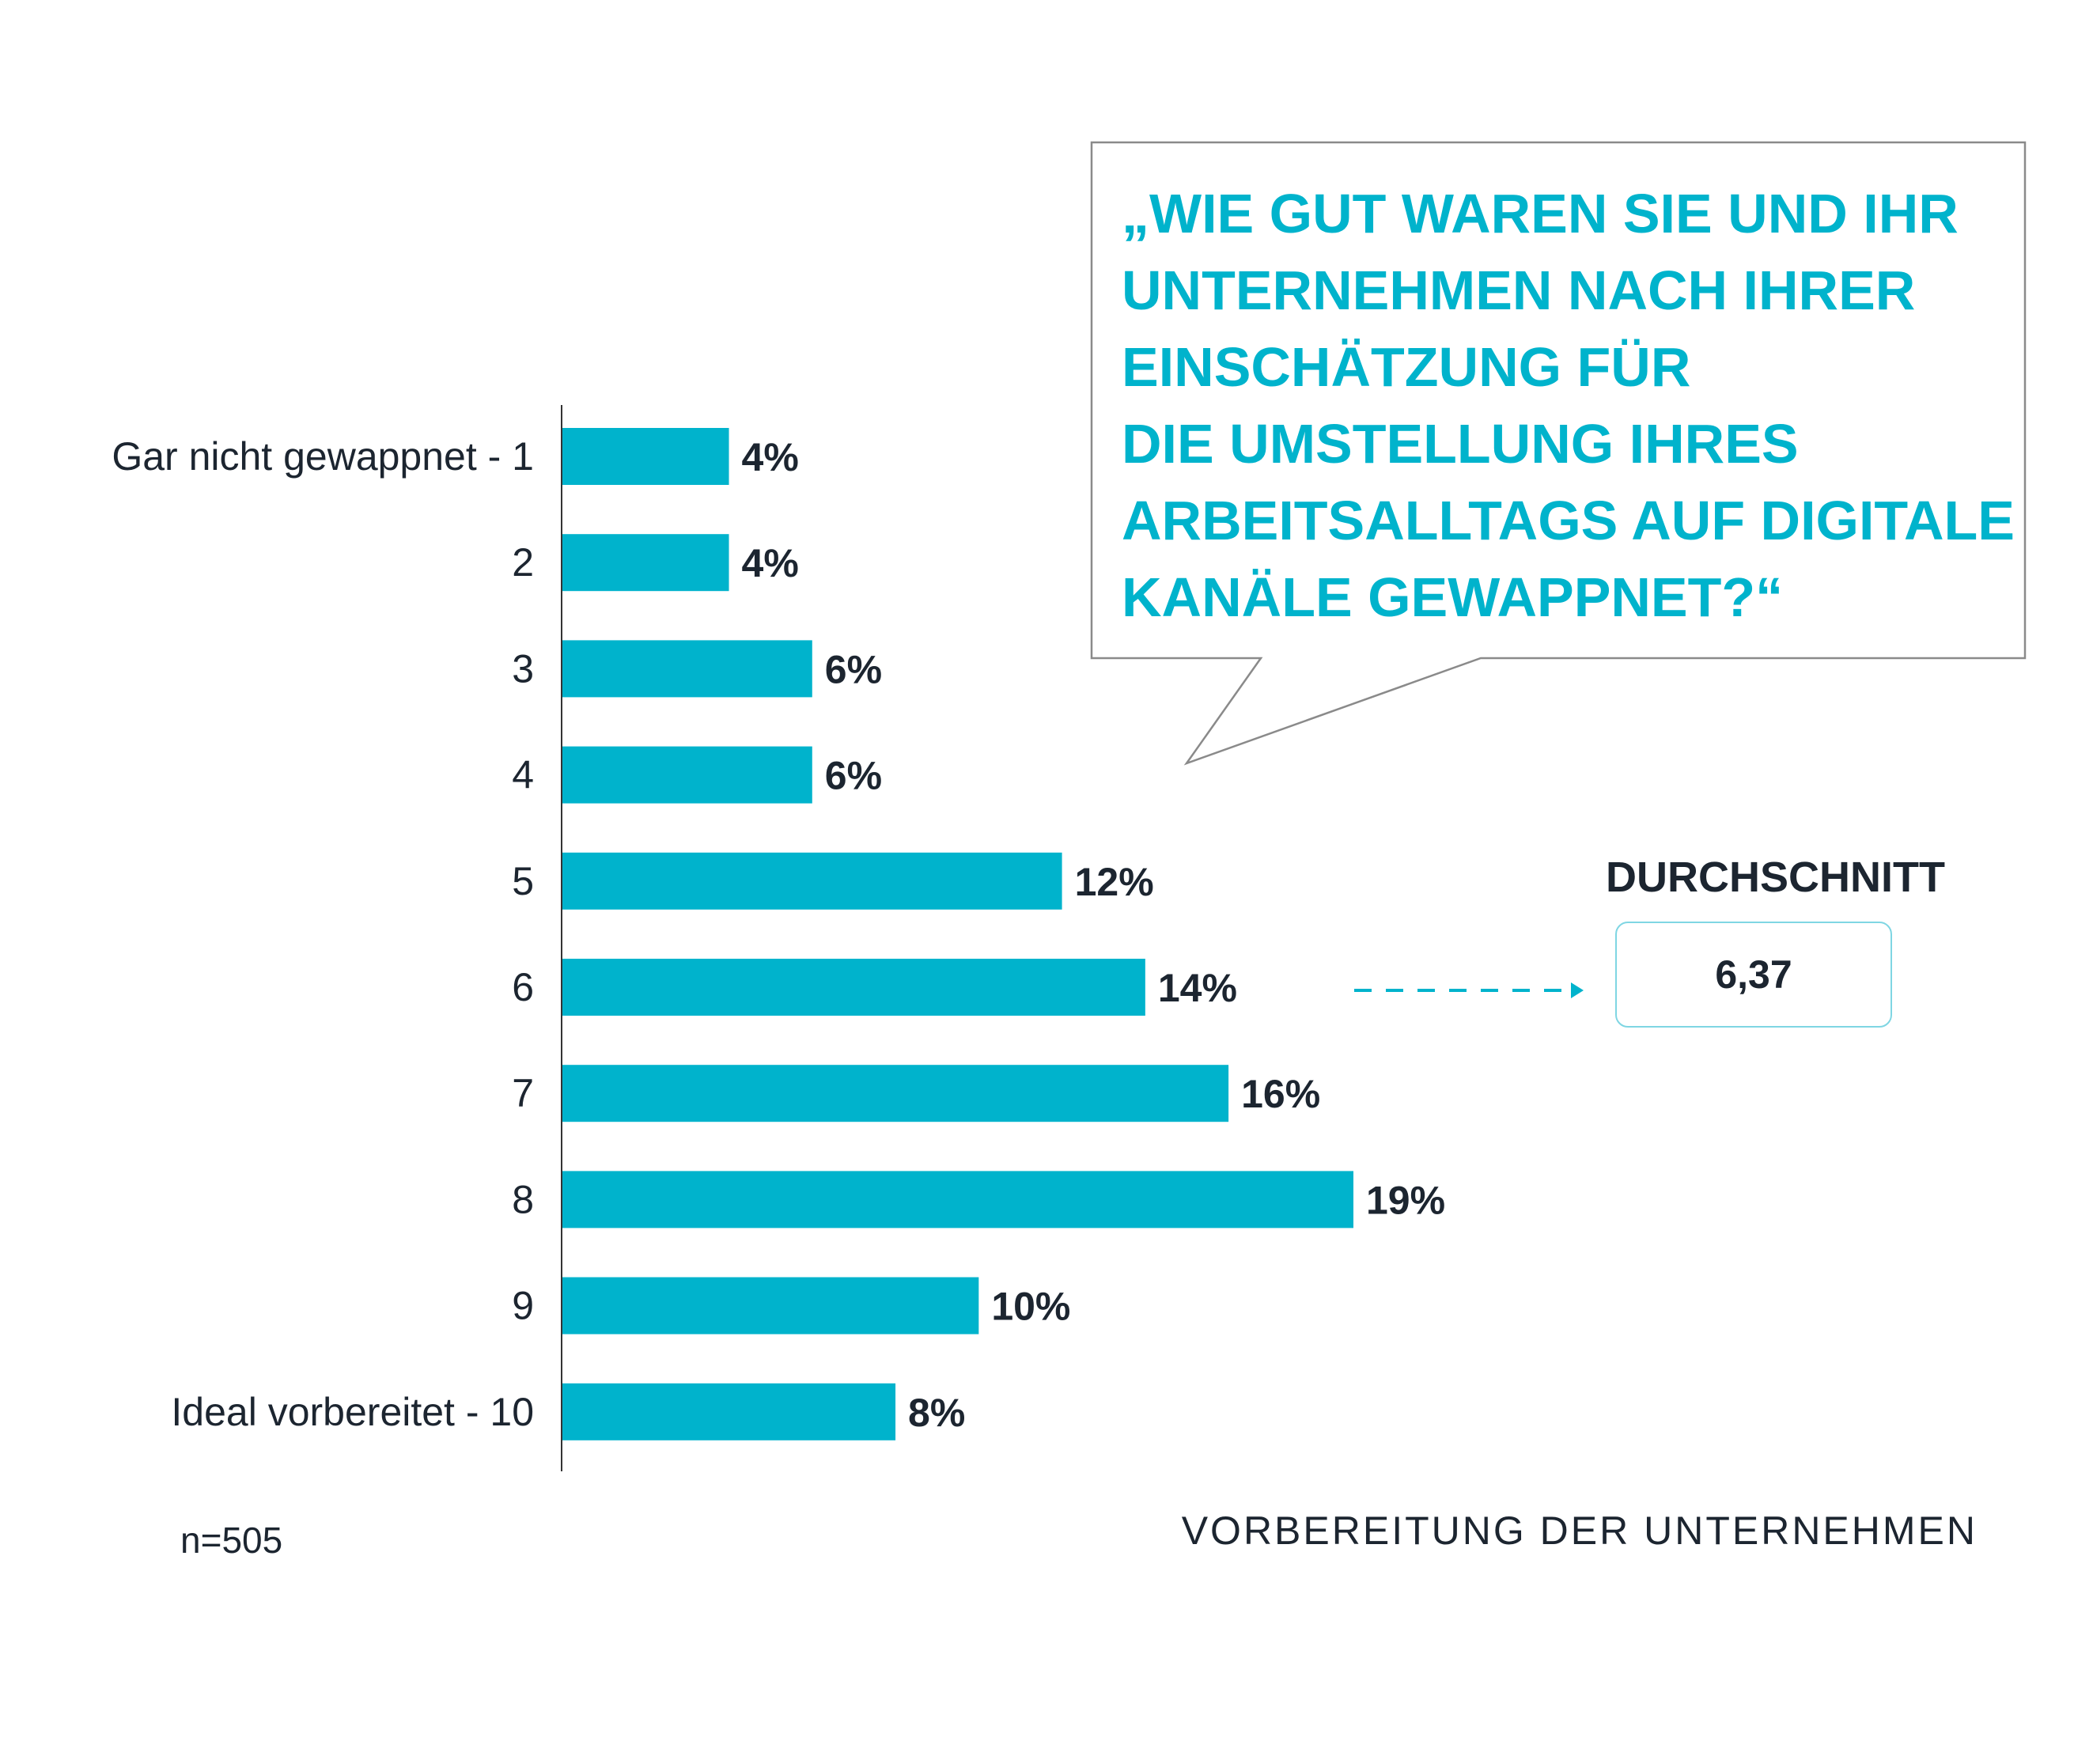  Describe the element at coordinates (1405, 1200) in the screenshot. I see `value-label: 19%` at that location.